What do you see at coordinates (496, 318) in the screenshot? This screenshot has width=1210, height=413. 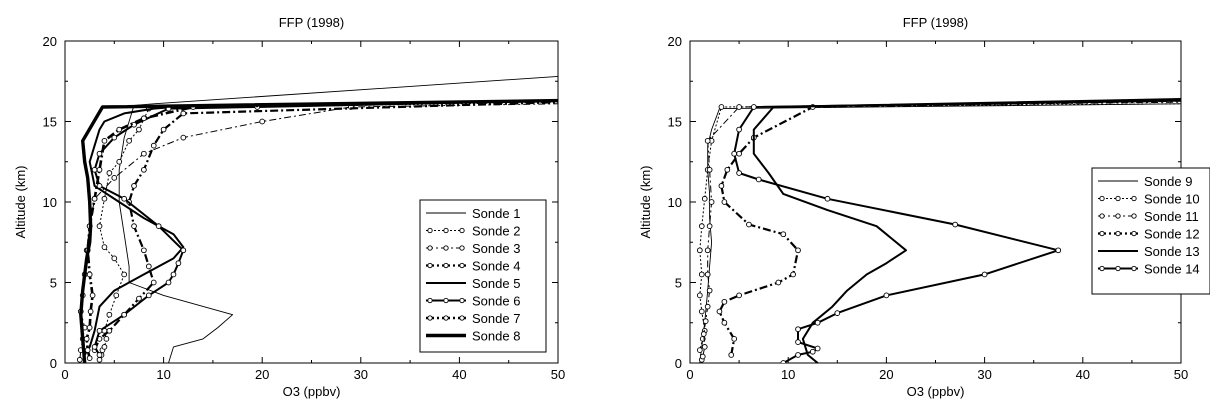 I see `legend-label: Sonde 7` at bounding box center [496, 318].